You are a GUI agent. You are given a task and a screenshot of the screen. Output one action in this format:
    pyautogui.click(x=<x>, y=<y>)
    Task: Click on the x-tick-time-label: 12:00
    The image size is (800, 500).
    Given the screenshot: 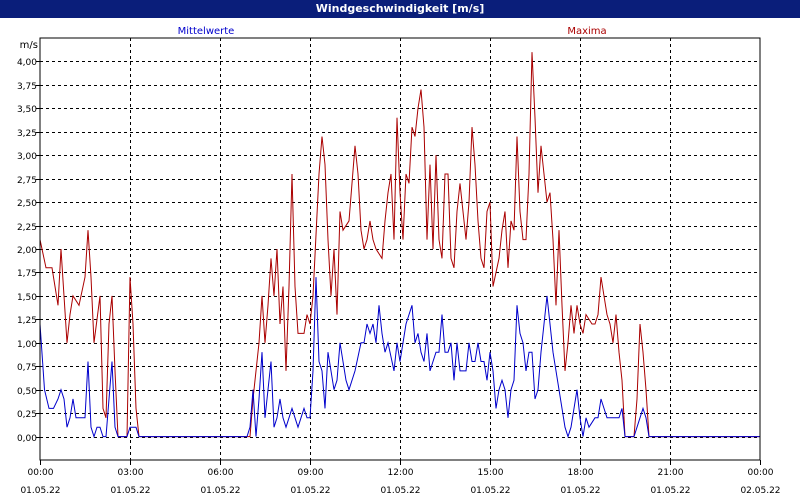 What is the action you would take?
    pyautogui.click(x=401, y=473)
    